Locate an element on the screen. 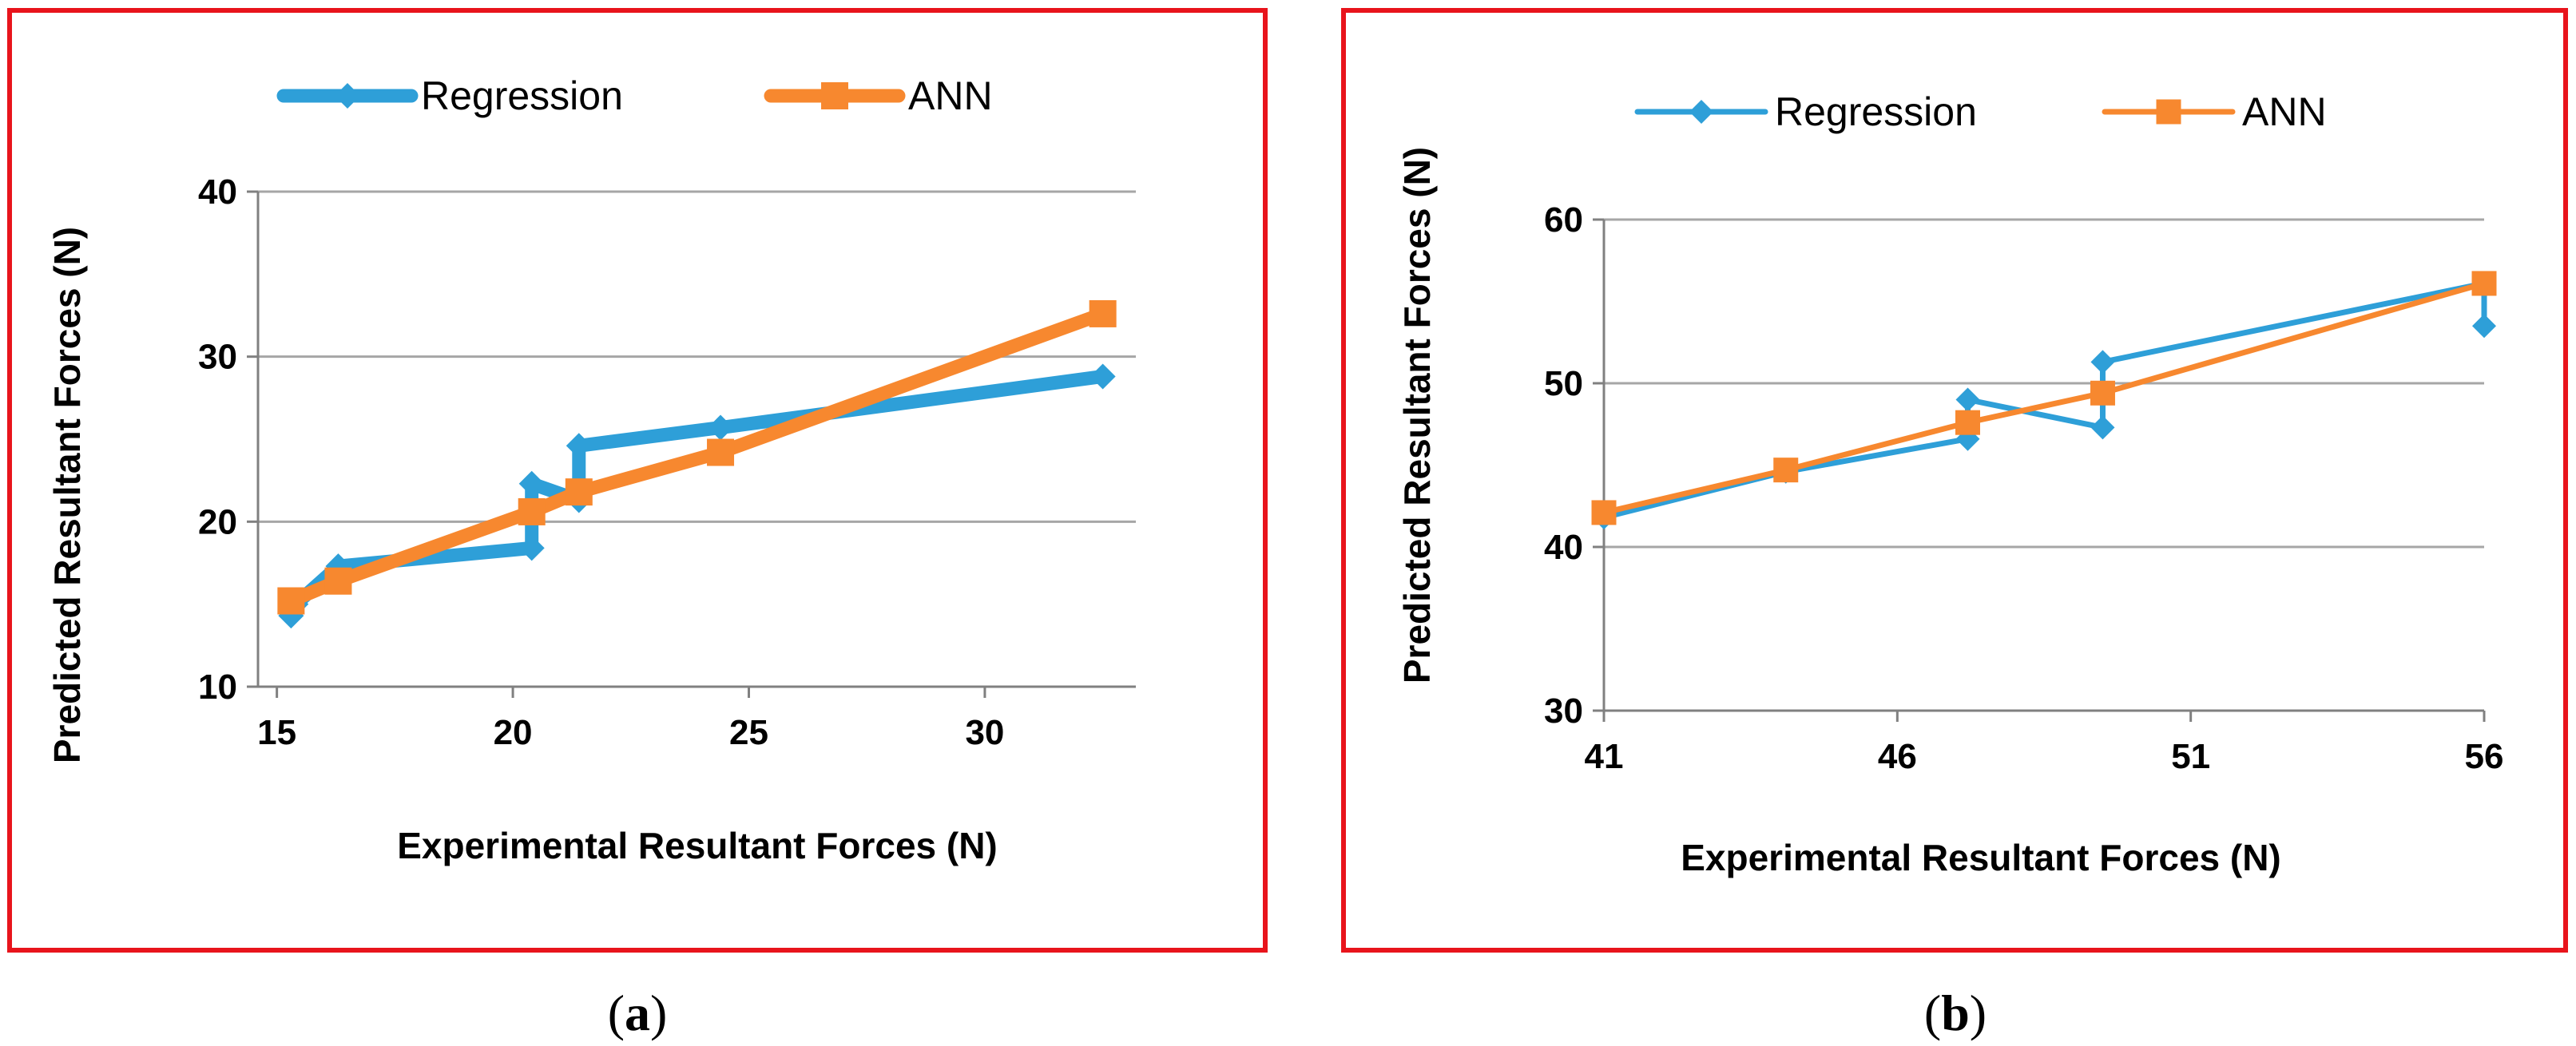 This screenshot has height=1046, width=2576. x-tick-label: 15 is located at coordinates (276, 732).